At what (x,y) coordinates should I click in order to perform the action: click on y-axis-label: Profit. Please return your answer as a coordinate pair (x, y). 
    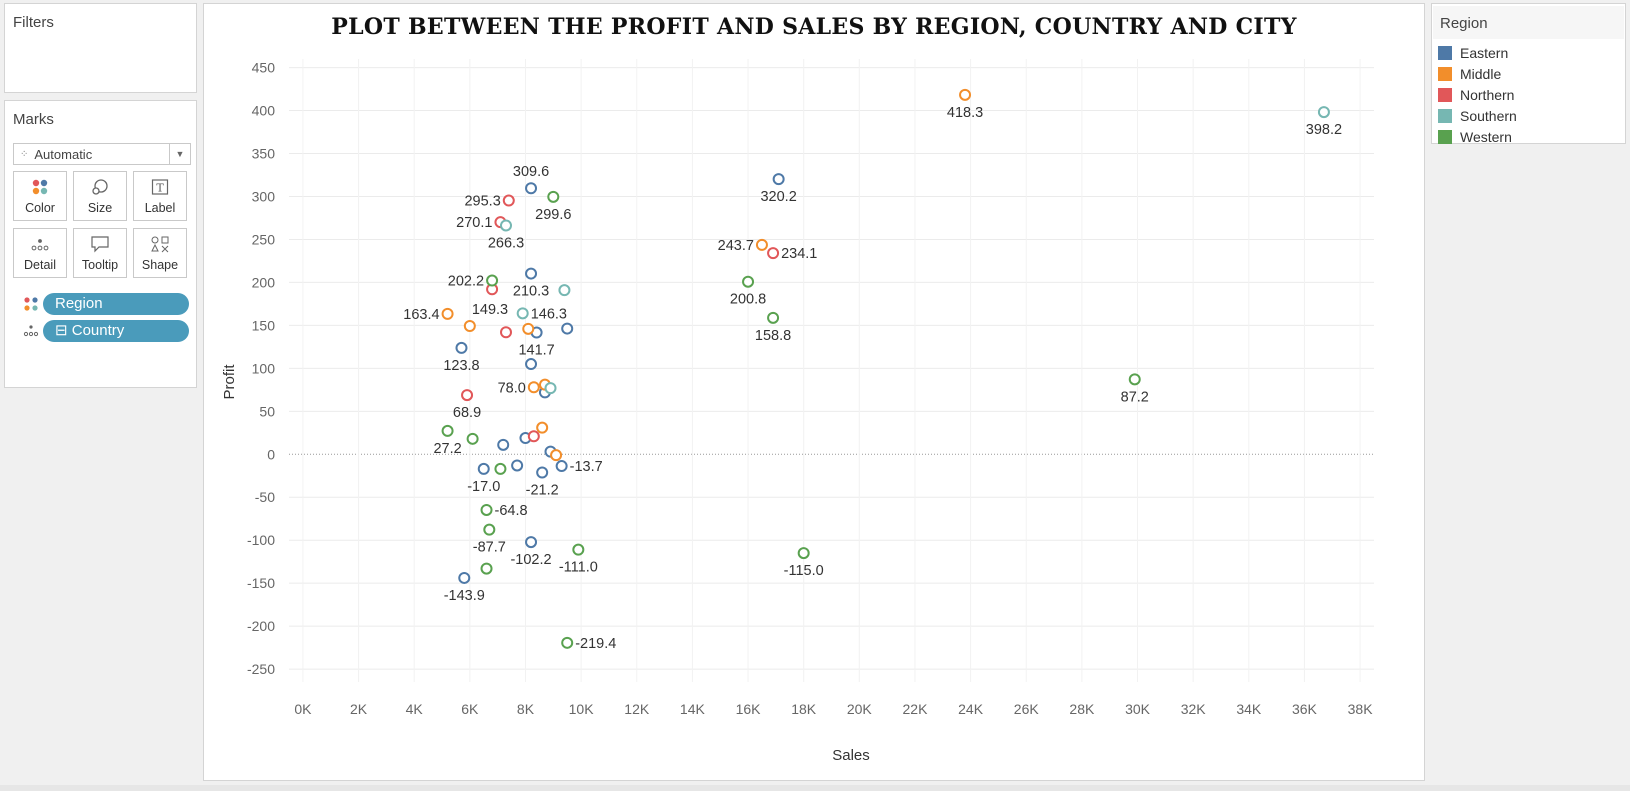
    Looking at the image, I should click on (229, 382).